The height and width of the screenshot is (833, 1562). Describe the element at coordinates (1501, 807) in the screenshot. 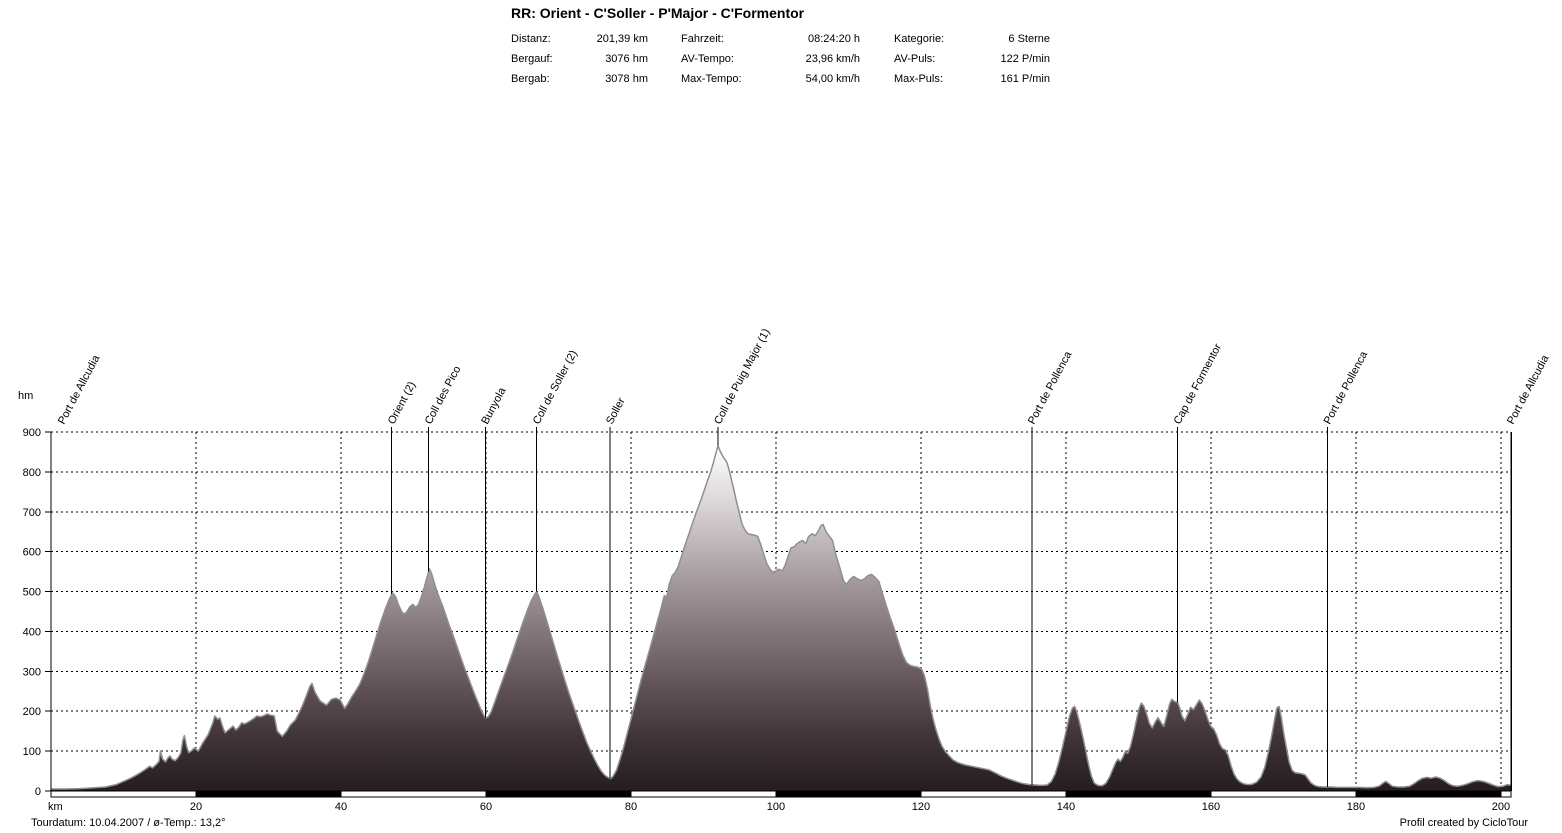

I see `x-tick-label: 200` at that location.